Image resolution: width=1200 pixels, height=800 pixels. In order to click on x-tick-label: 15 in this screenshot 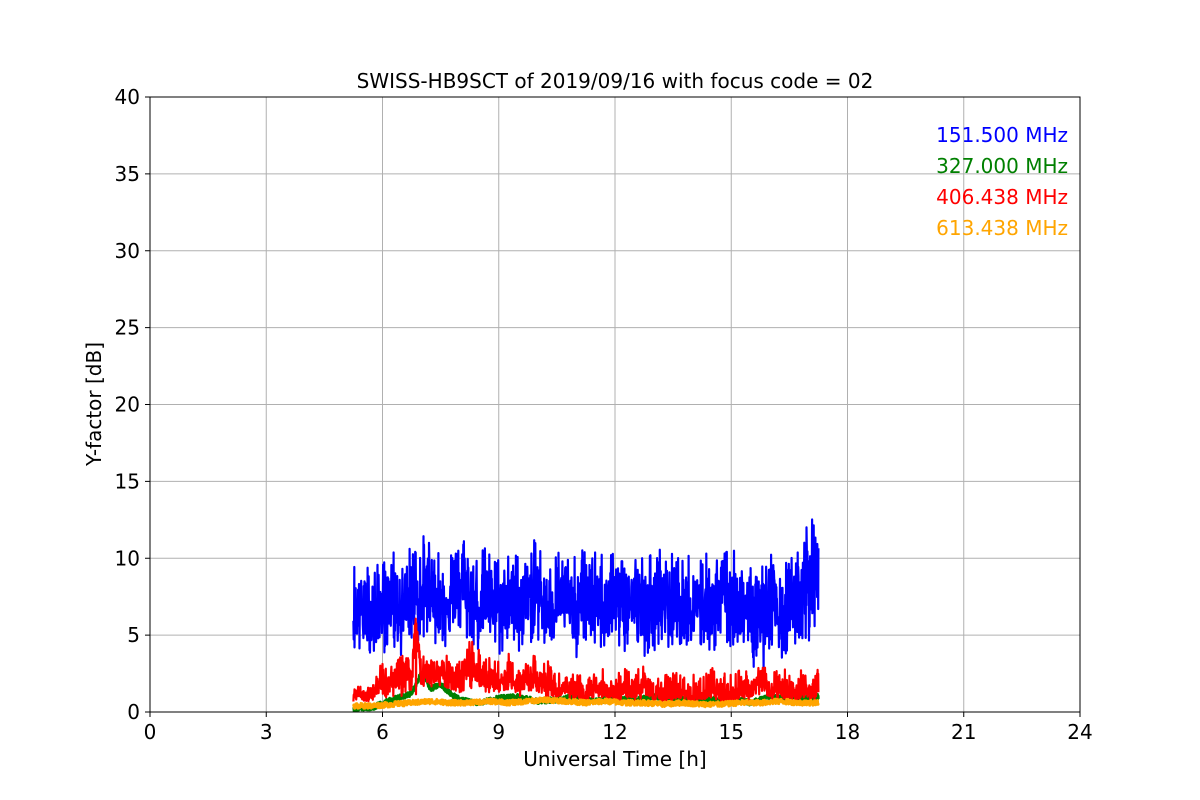, I will do `click(731, 732)`.